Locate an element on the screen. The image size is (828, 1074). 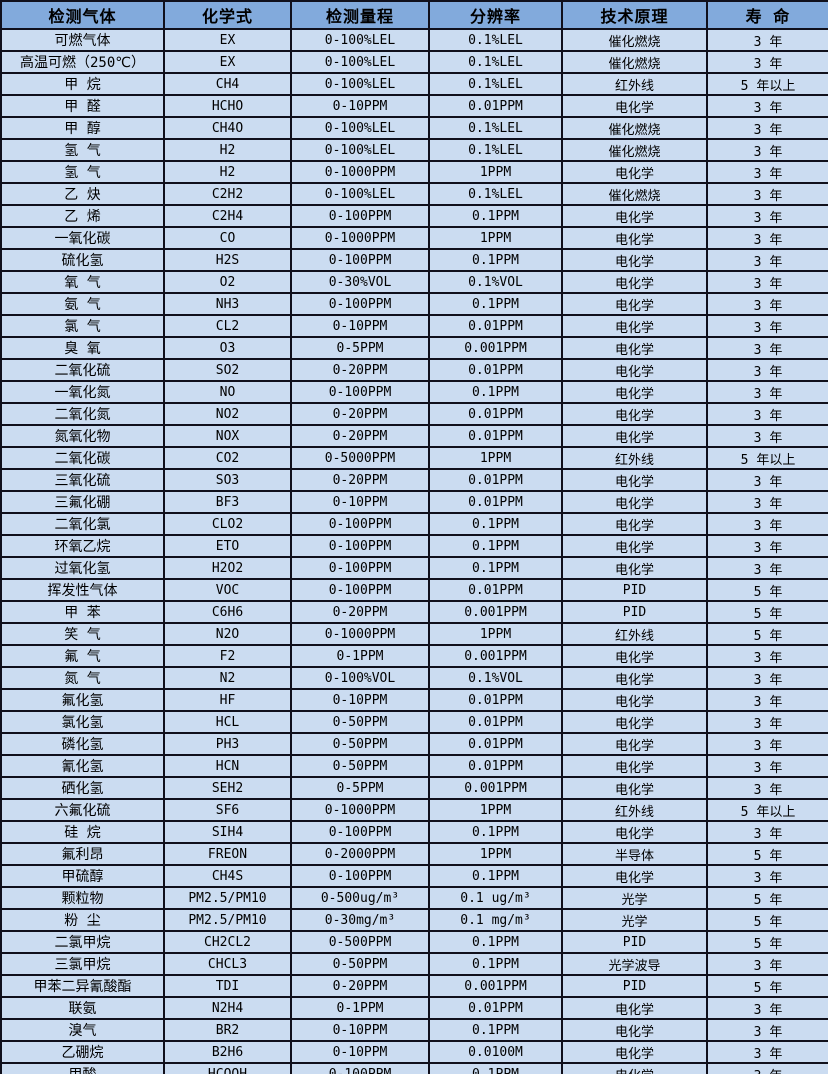
cell-formula: F2 is located at coordinates (227, 656).